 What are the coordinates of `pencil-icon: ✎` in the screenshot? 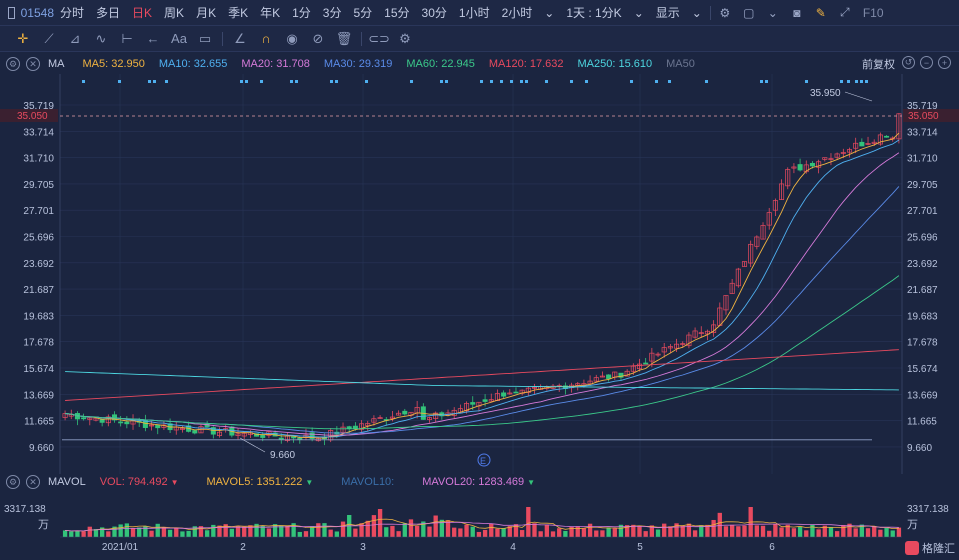 It's located at (820, 12).